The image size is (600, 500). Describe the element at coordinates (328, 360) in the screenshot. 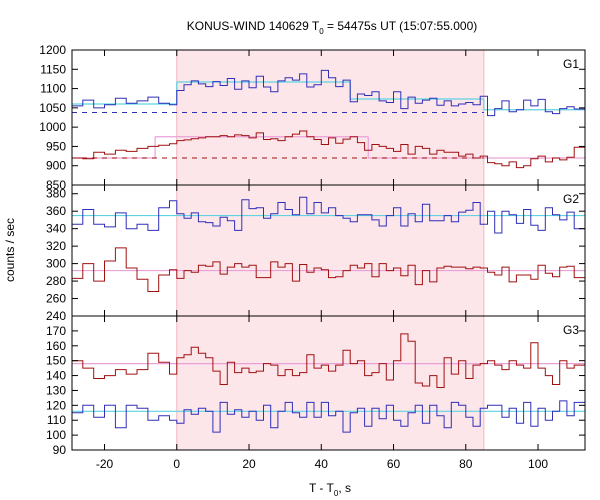

I see `g3-red-series` at that location.